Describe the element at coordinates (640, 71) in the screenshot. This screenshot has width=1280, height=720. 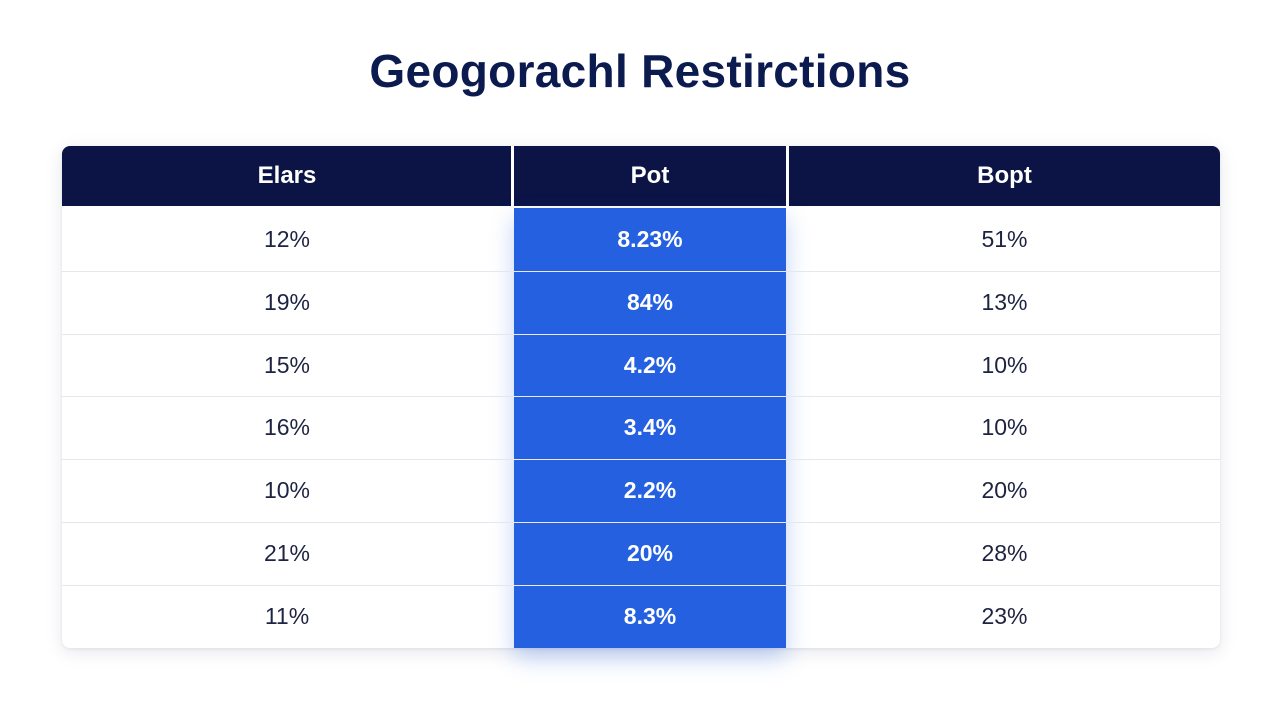
I see `chart-title: Geogorachl Restirctions` at that location.